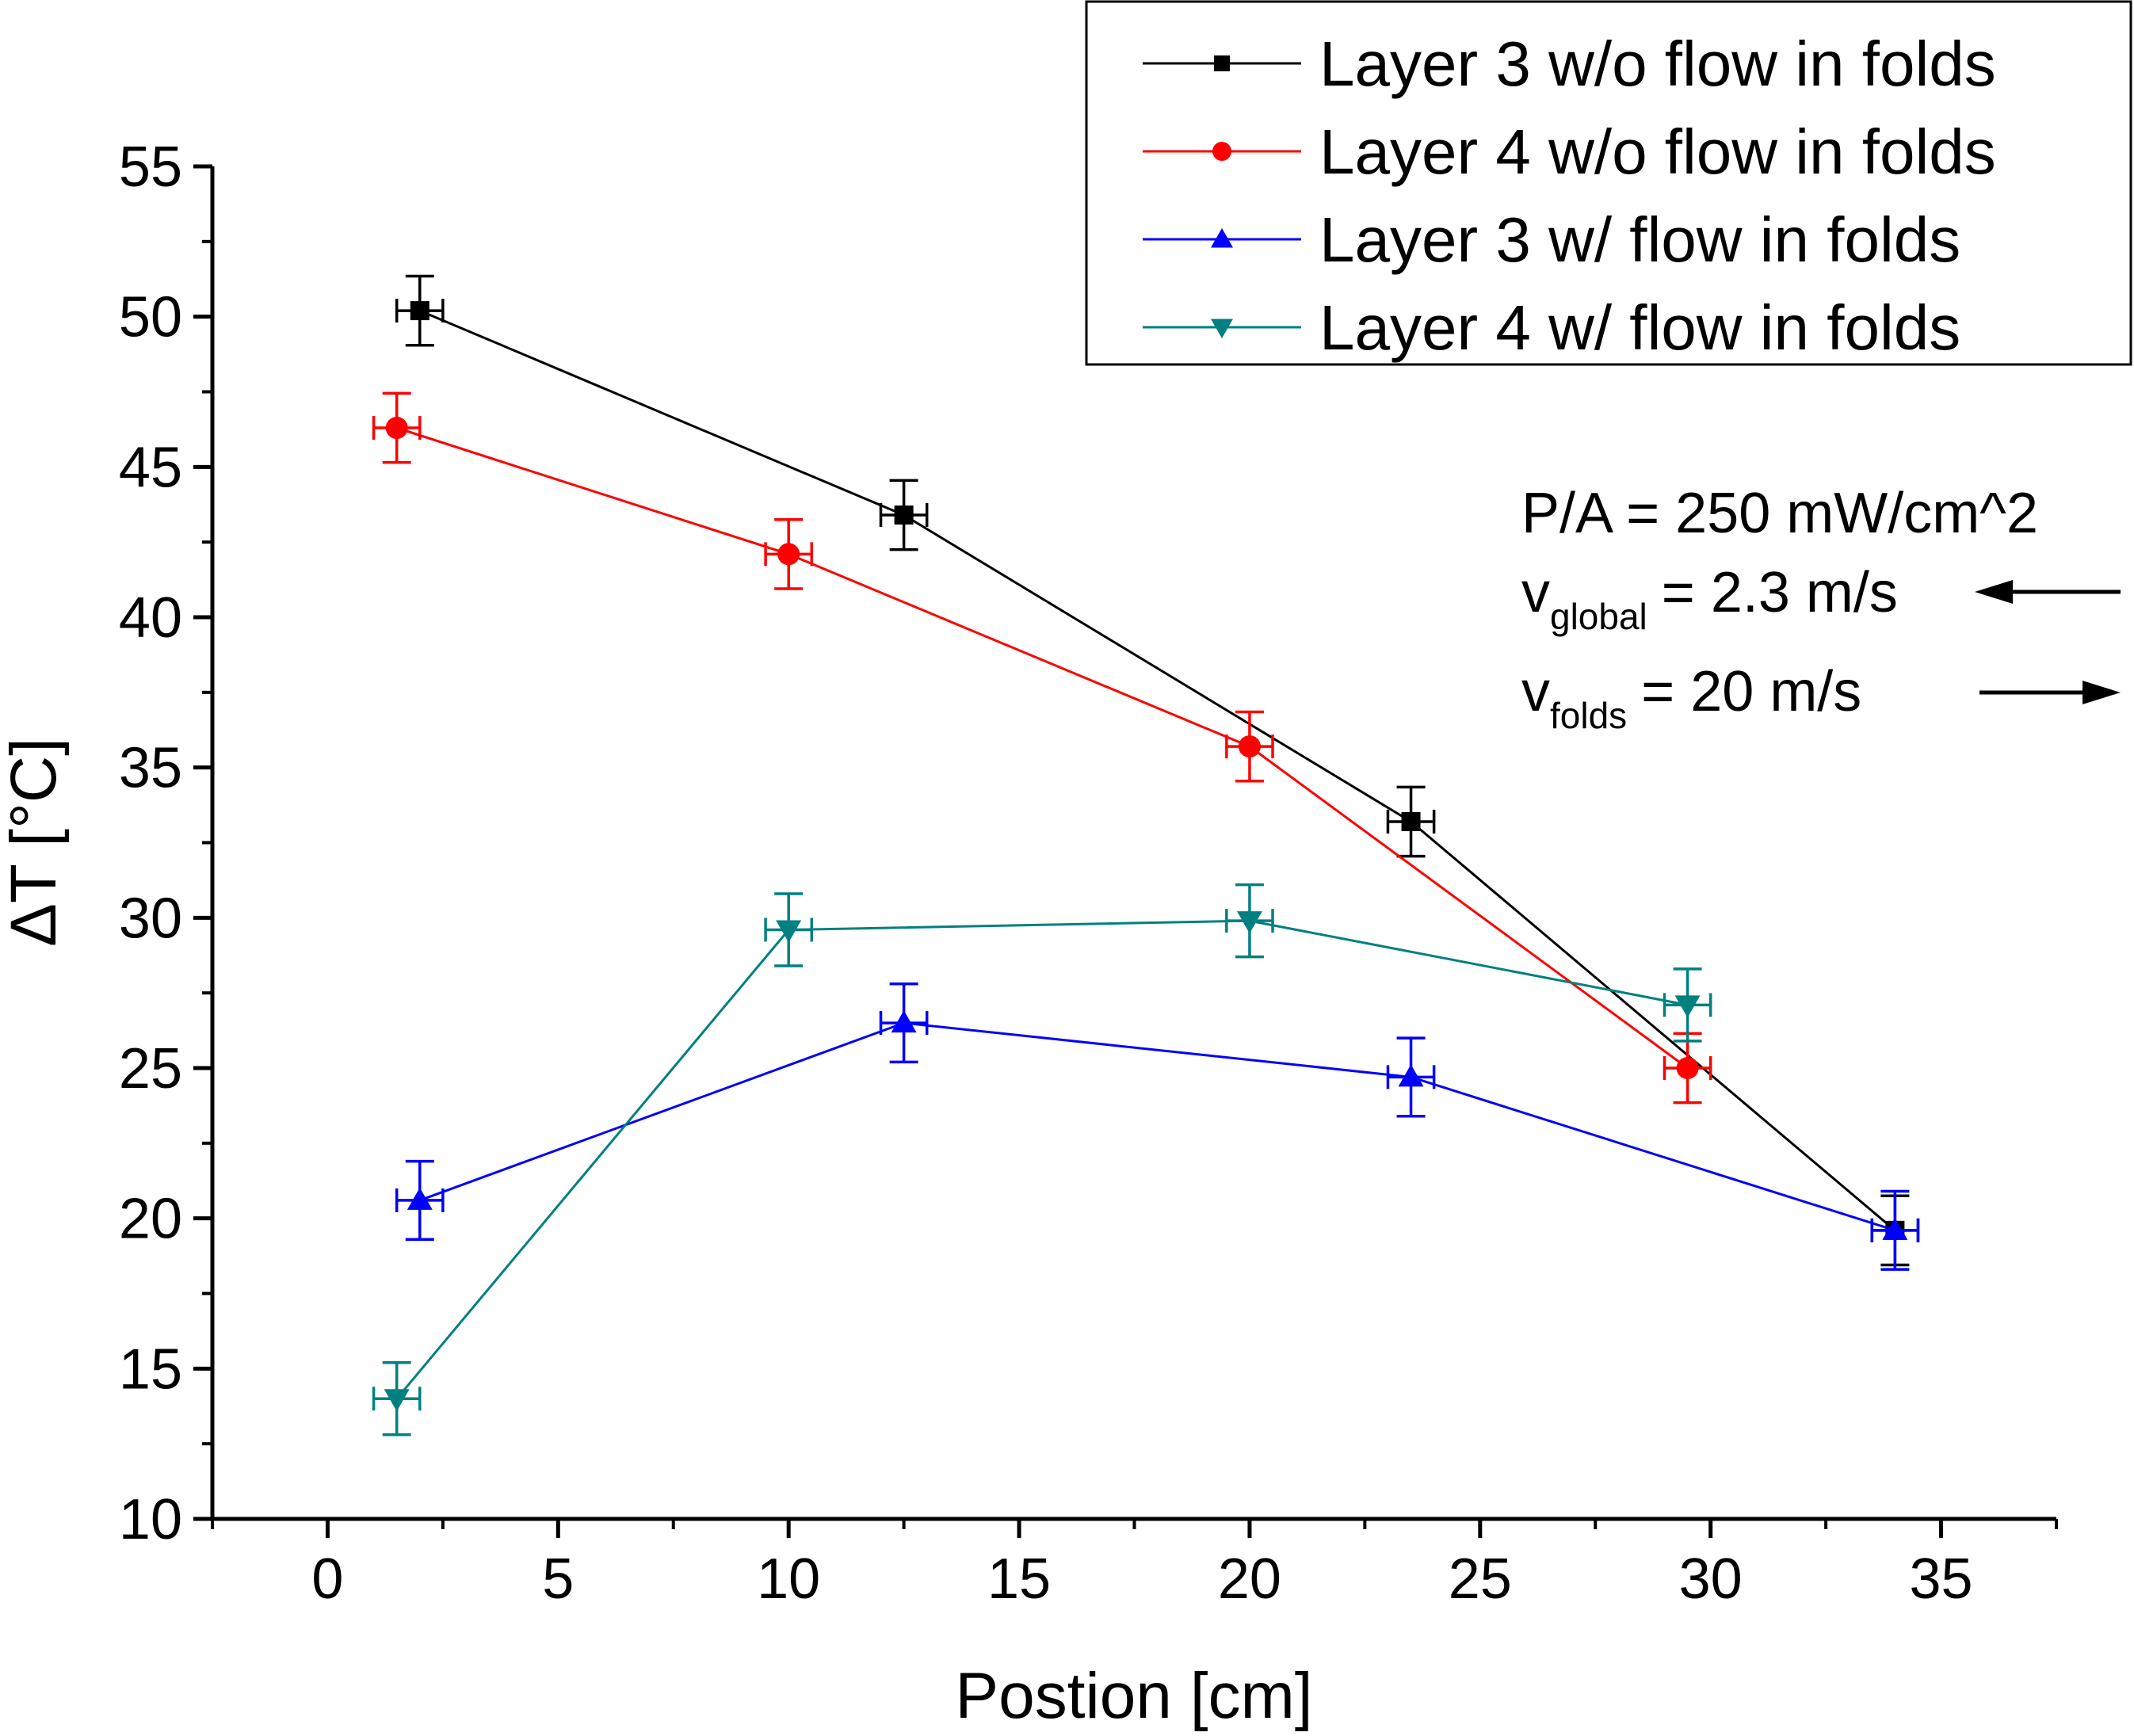  I want to click on y-tick-label: 30, so click(150, 919).